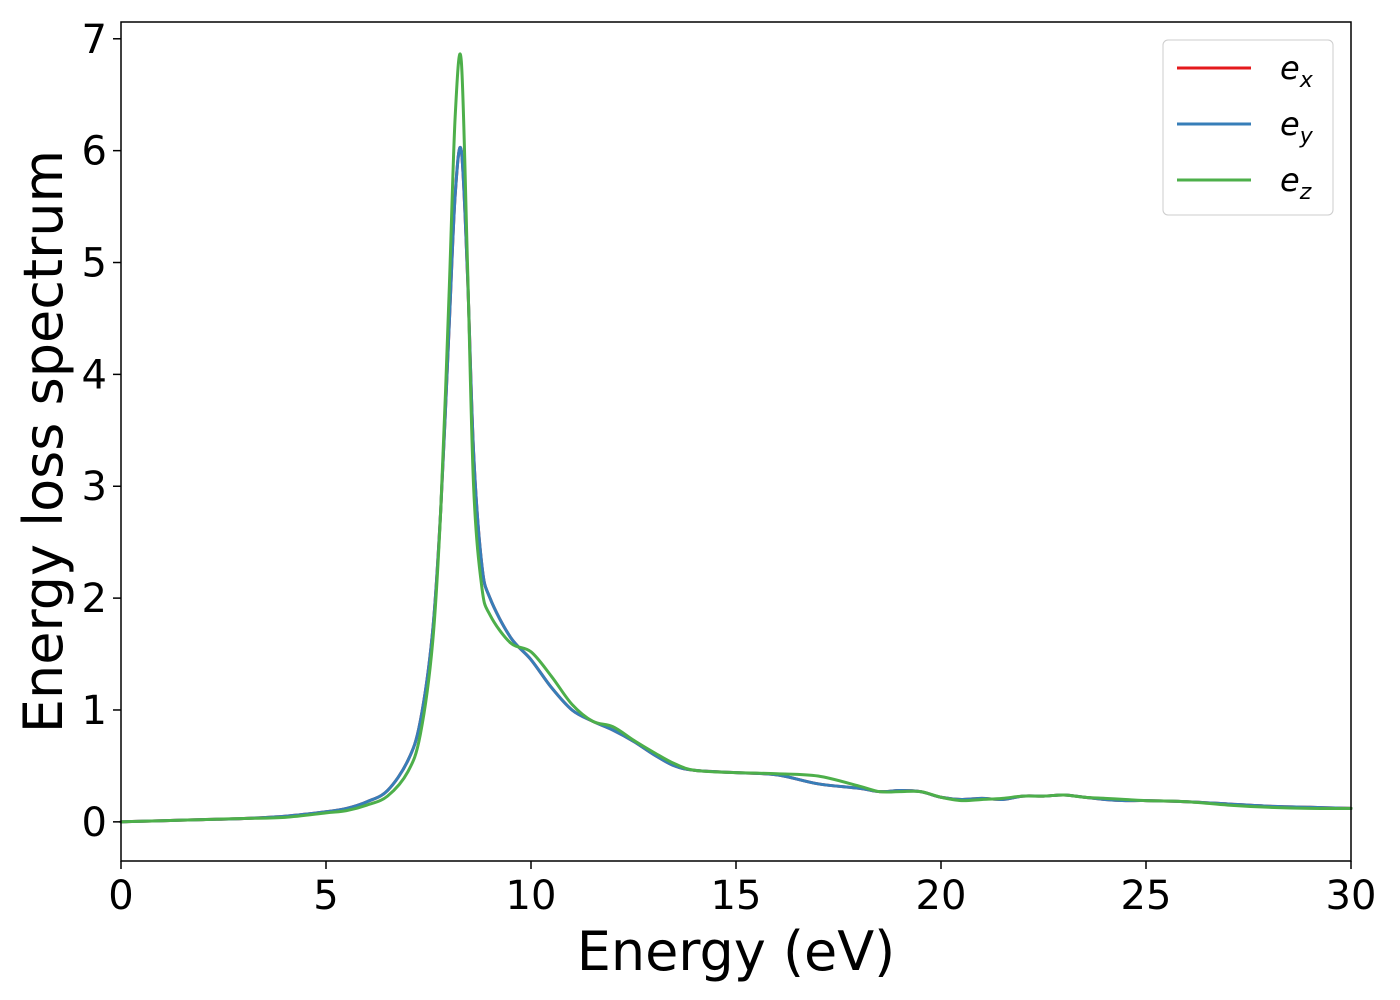 The image size is (1400, 1000). I want to click on x-tick-label: 5, so click(325, 896).